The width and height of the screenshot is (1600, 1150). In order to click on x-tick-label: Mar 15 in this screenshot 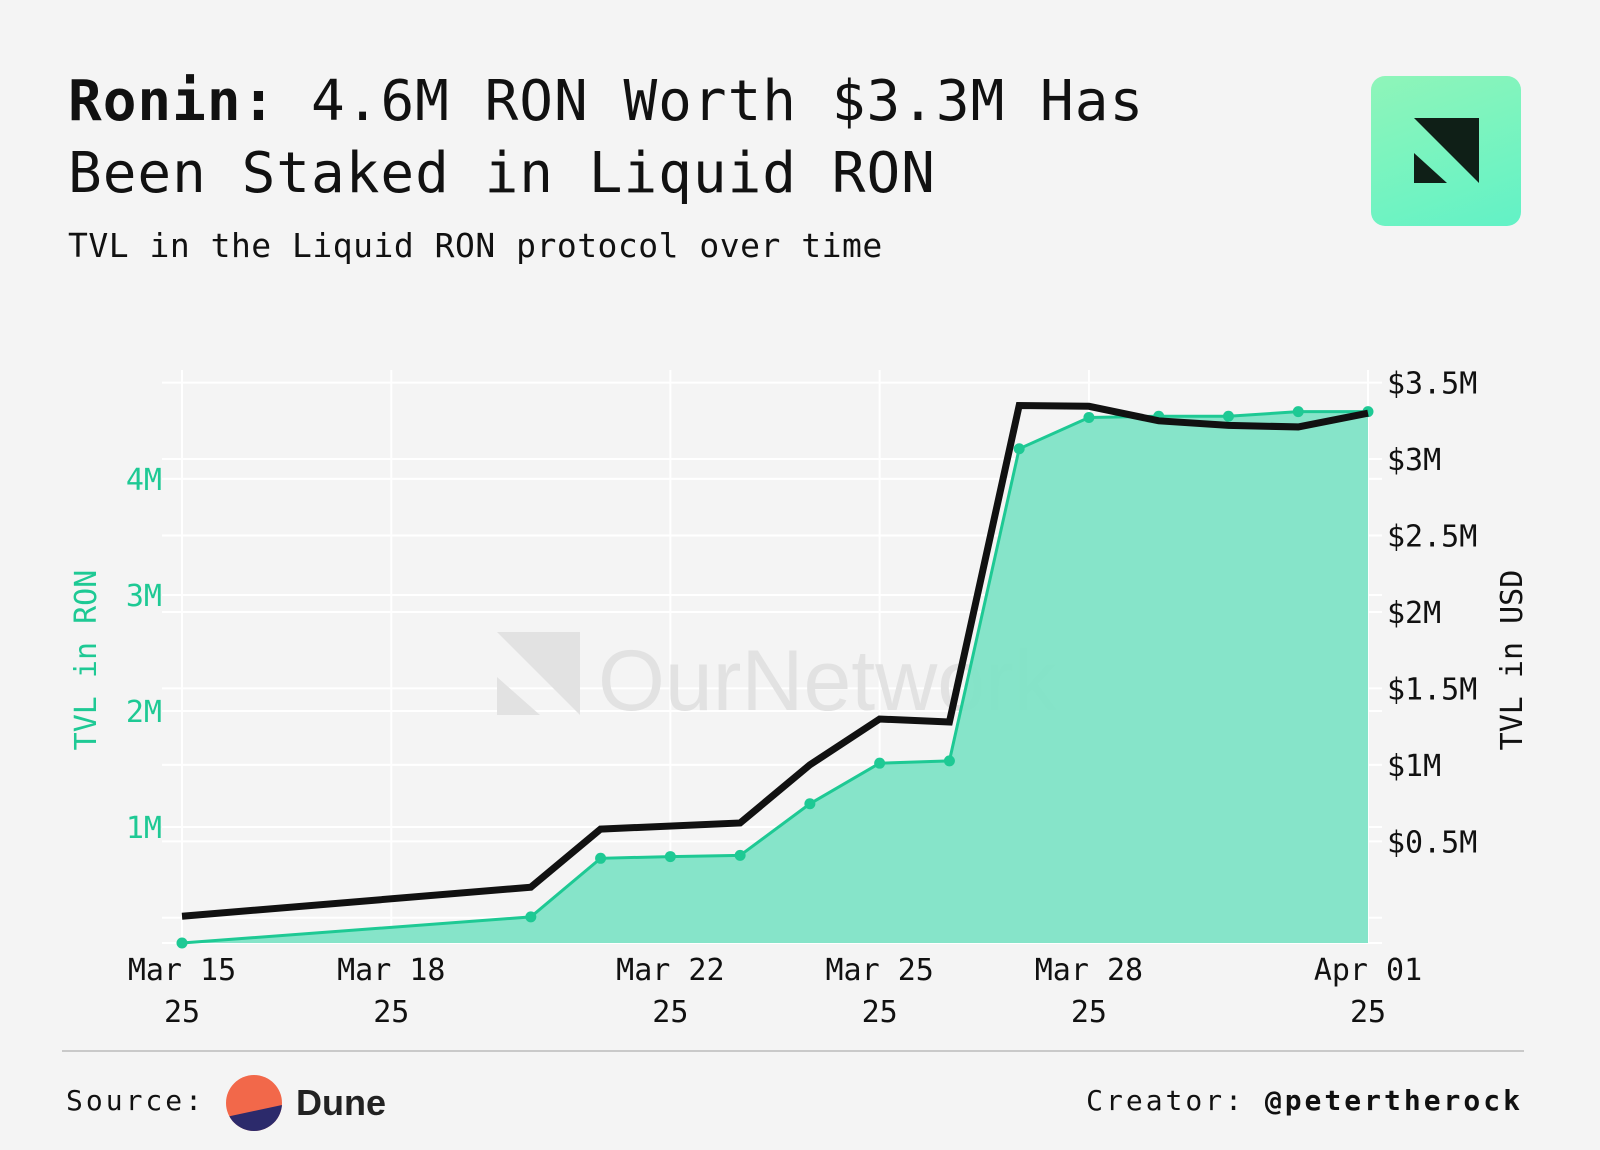, I will do `click(182, 970)`.